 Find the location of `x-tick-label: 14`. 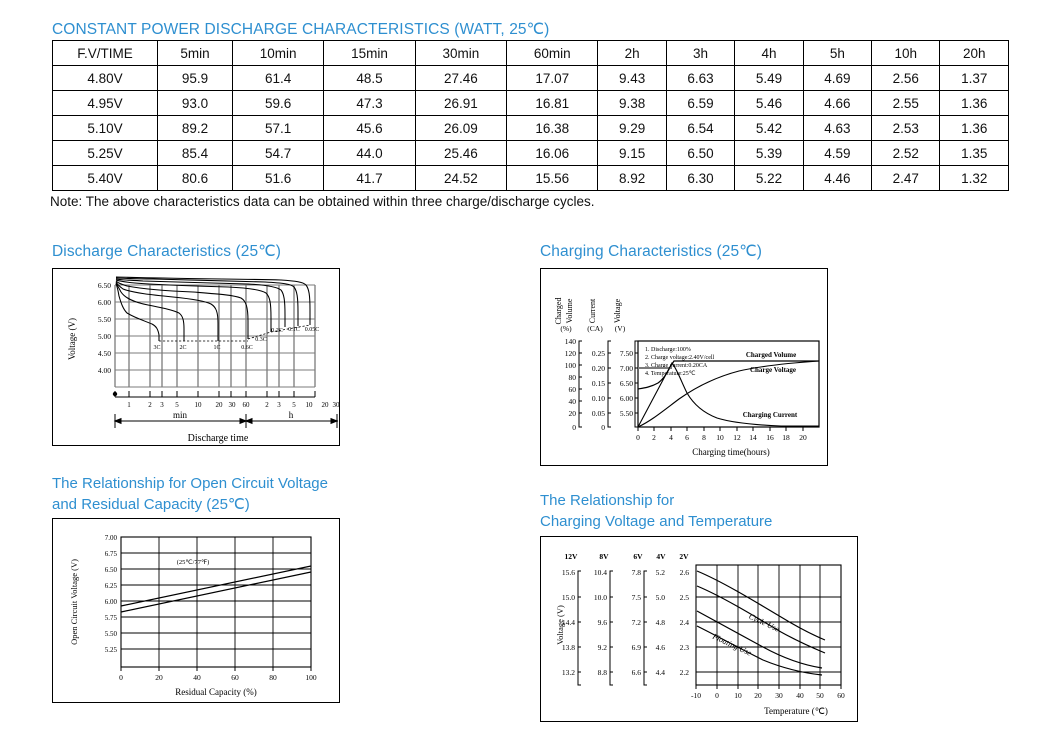

x-tick-label: 14 is located at coordinates (753, 437).